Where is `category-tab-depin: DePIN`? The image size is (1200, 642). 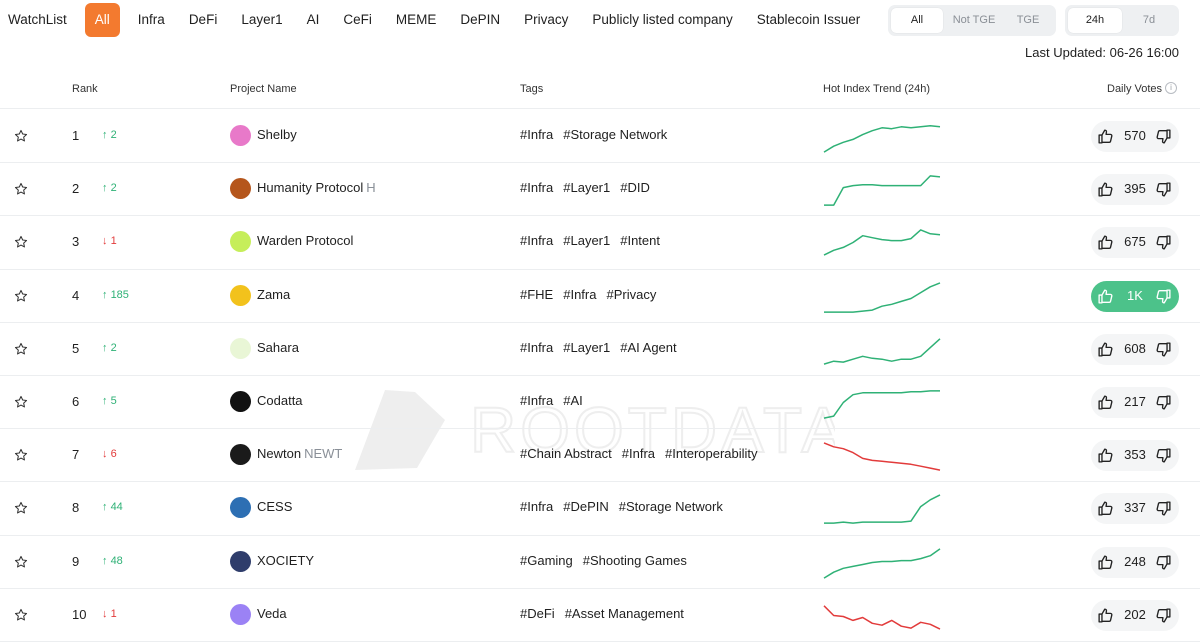 category-tab-depin: DePIN is located at coordinates (480, 19).